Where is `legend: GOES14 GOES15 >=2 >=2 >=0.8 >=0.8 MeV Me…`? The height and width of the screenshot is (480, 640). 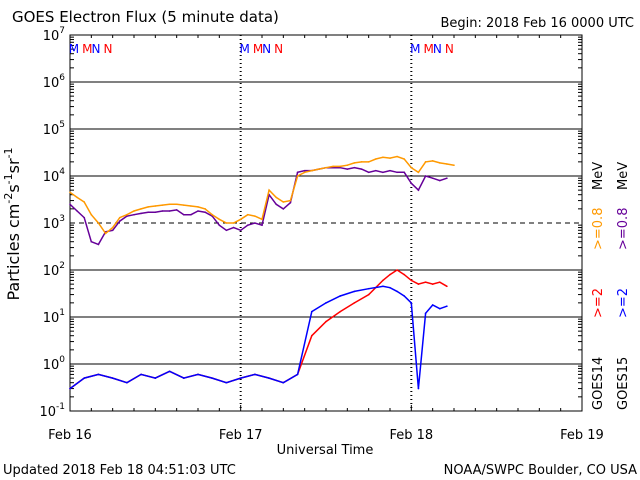 legend: GOES14 GOES15 >=2 >=2 >=0.8 >=0.8 MeV Me… is located at coordinates (611, 286).